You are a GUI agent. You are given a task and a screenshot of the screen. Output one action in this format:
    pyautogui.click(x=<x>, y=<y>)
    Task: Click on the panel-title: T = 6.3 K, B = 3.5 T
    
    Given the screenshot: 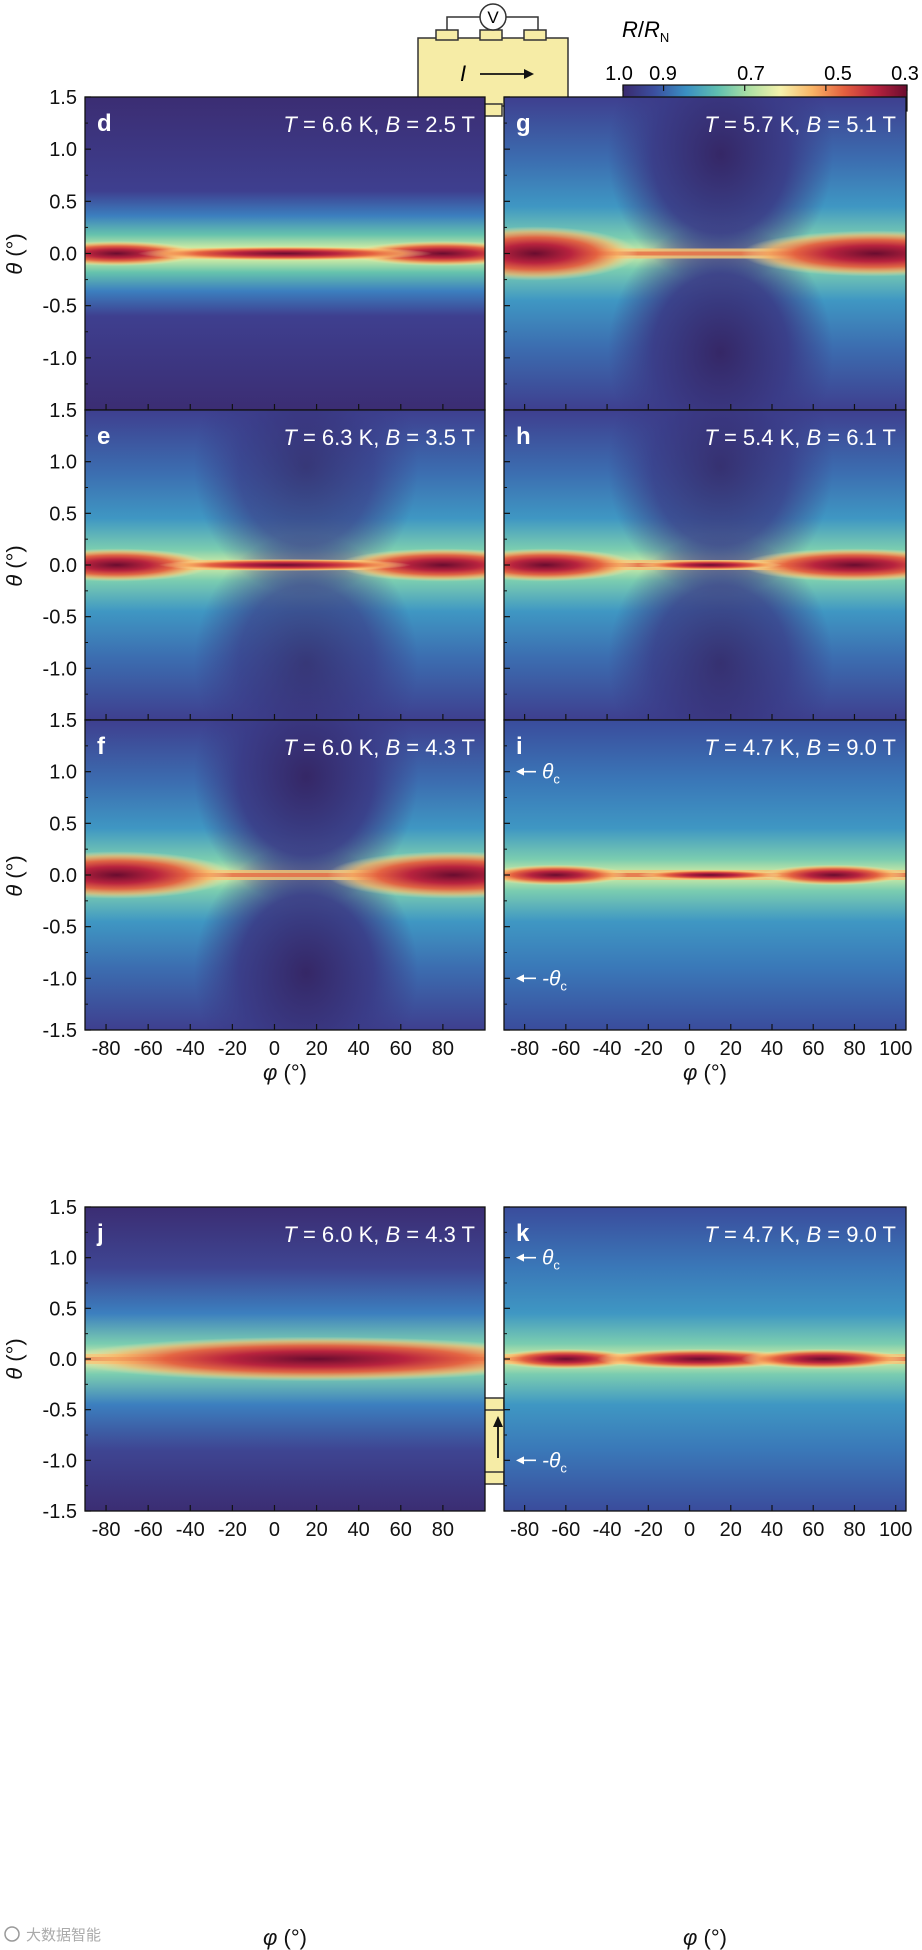 What is the action you would take?
    pyautogui.click(x=379, y=437)
    